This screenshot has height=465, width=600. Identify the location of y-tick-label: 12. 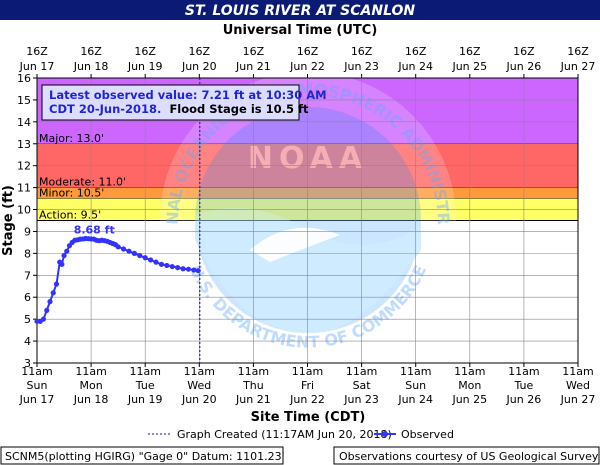
(24, 166).